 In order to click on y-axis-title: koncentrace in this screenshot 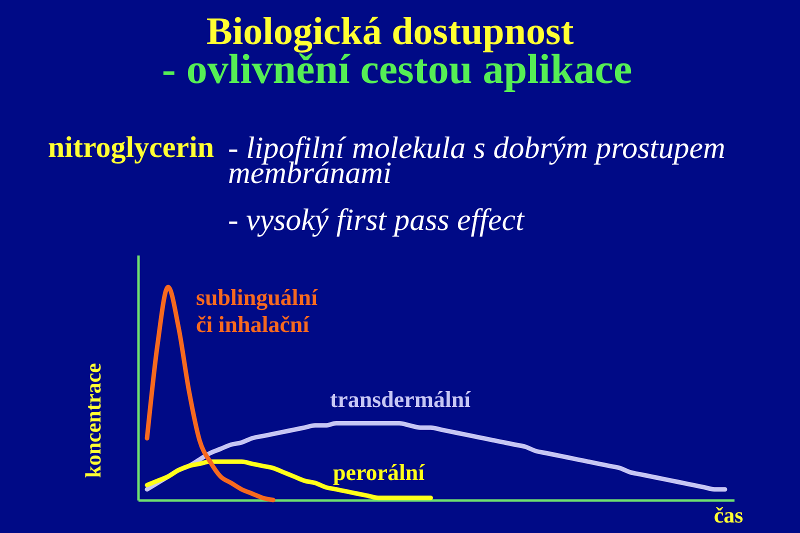, I will do `click(93, 420)`.